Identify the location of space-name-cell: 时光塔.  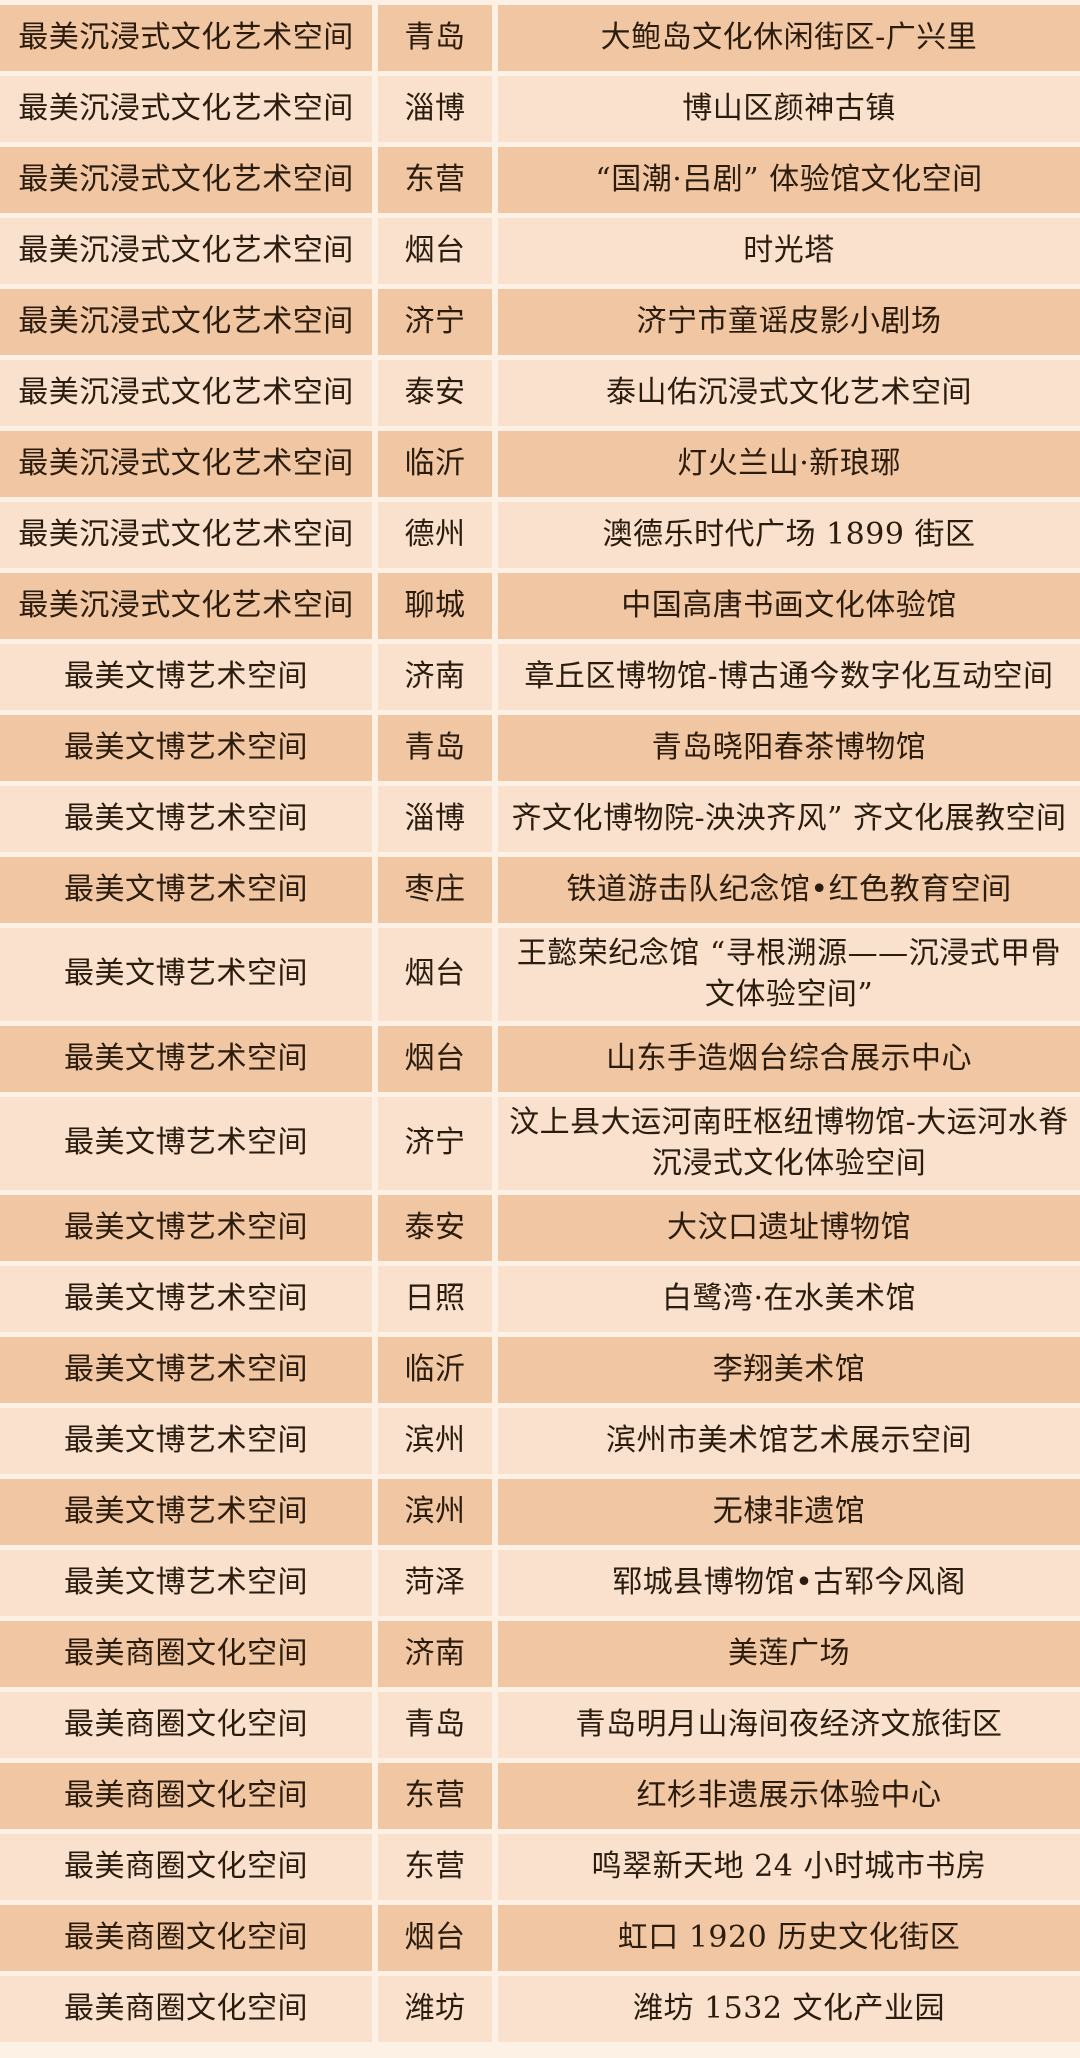
(789, 251).